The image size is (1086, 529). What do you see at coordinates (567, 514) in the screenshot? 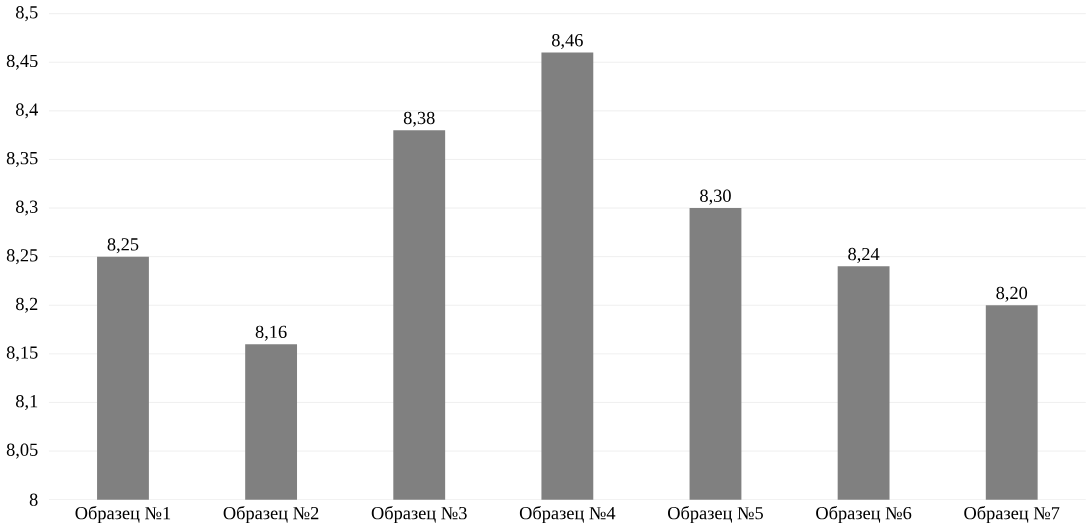
I see `x-tick-label: Образец №4` at bounding box center [567, 514].